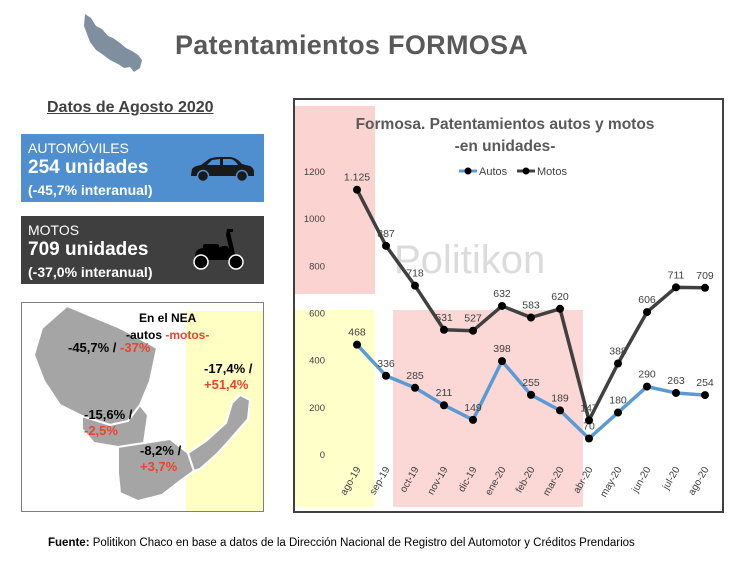 The image size is (750, 563). I want to click on data-label-motos: 718, so click(415, 274).